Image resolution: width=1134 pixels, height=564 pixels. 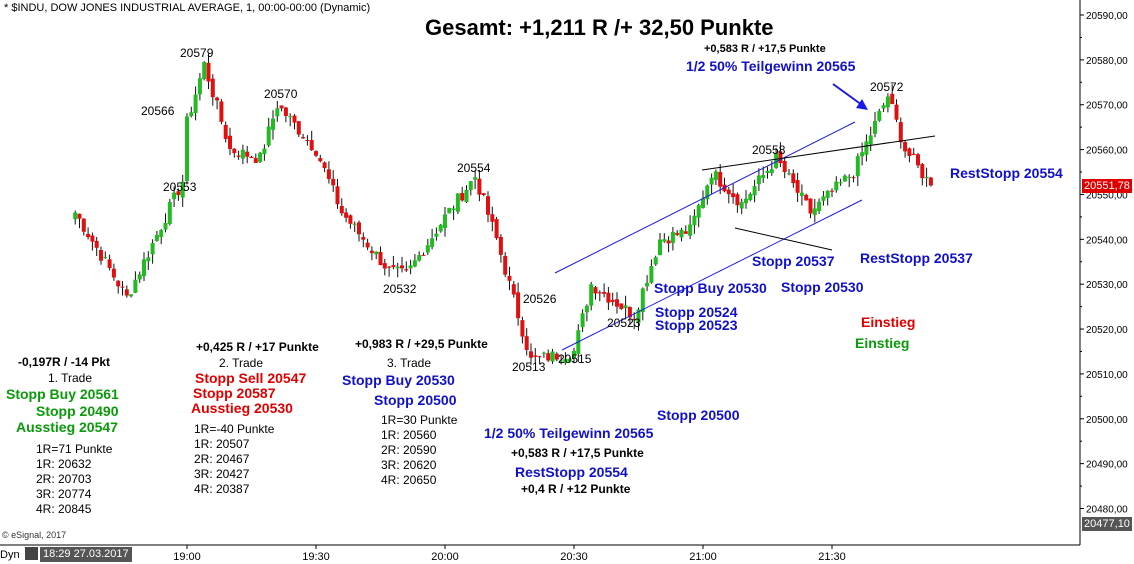 What do you see at coordinates (222, 444) in the screenshot?
I see `trade2-target: 1R: 20507` at bounding box center [222, 444].